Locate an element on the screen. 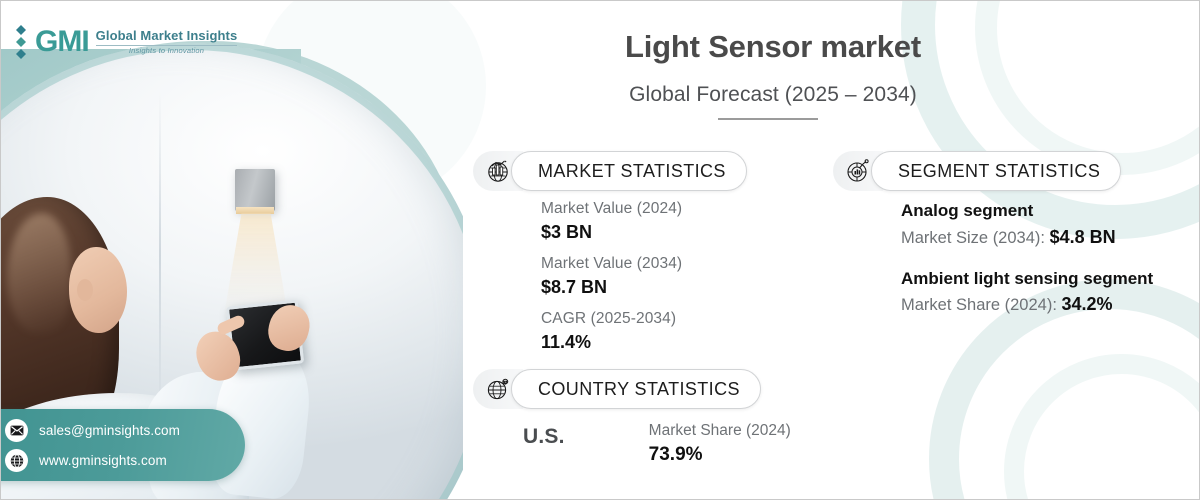 This screenshot has height=500, width=1200. globe-icon is located at coordinates (16, 460).